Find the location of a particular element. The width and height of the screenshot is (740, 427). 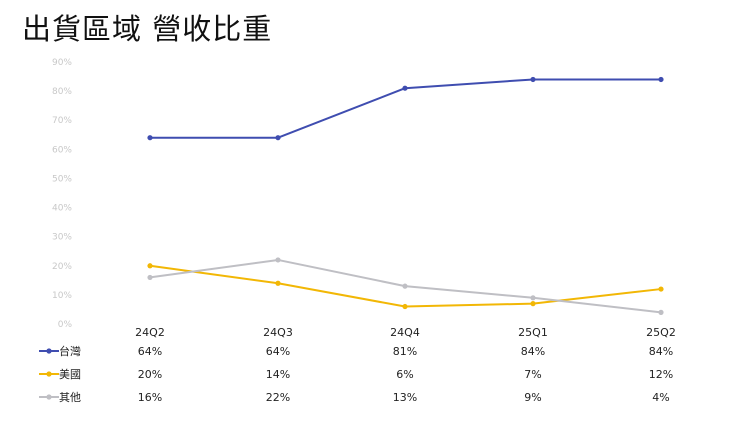

x-tick-label: 25Q1 is located at coordinates (533, 332).